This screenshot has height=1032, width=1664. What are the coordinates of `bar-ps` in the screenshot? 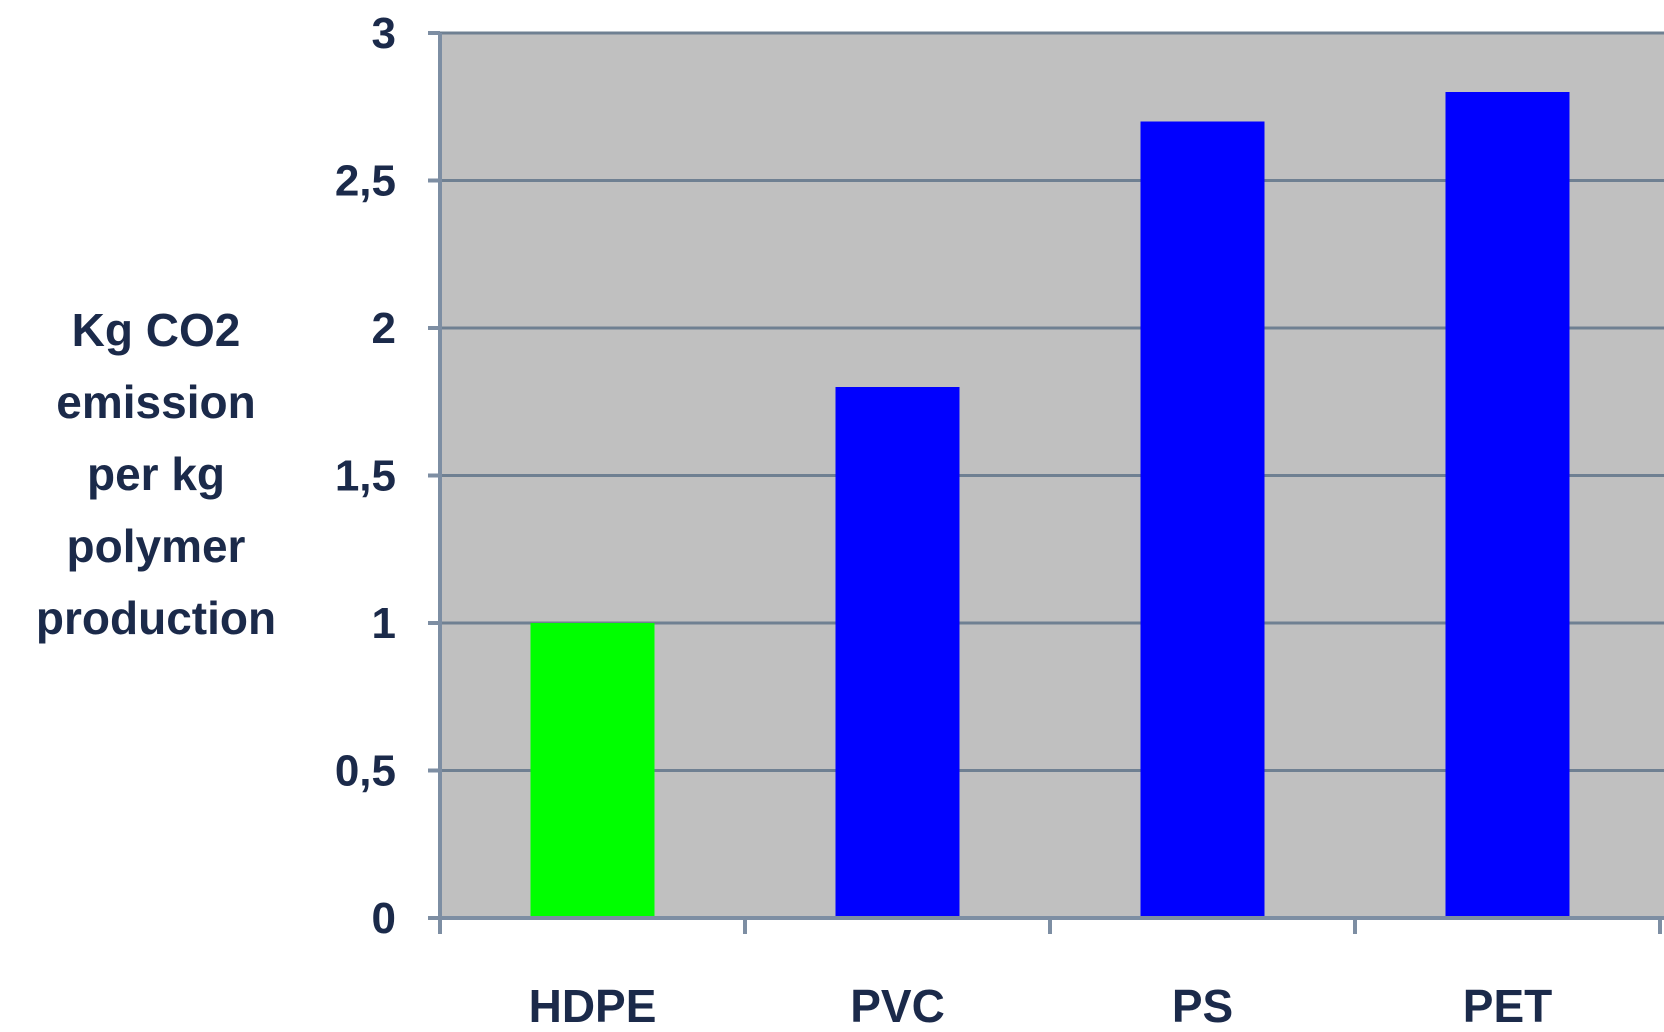 It's located at (1202, 519).